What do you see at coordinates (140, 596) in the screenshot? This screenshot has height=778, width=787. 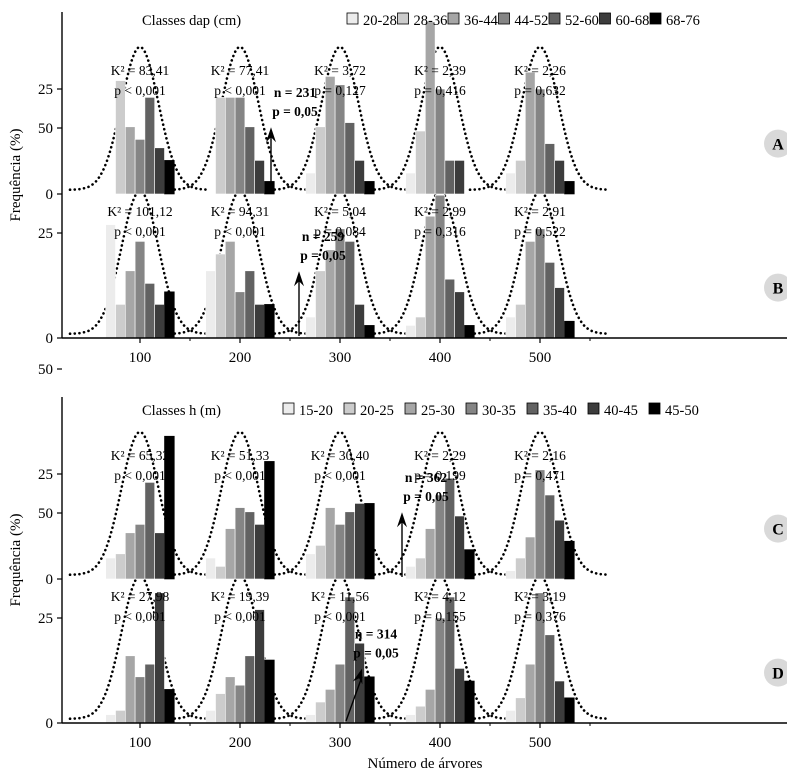 I see `k2-label: K² = 27,98` at bounding box center [140, 596].